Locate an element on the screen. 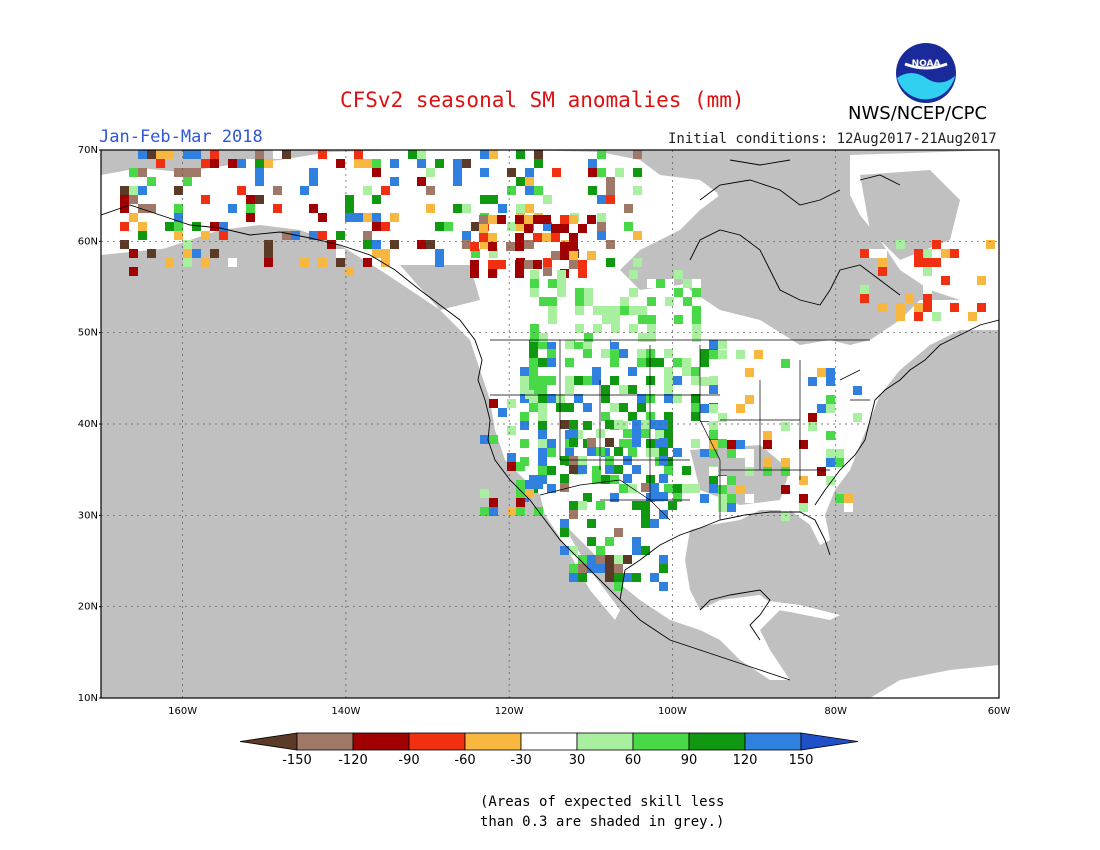  cuba-island is located at coordinates (800, 610).